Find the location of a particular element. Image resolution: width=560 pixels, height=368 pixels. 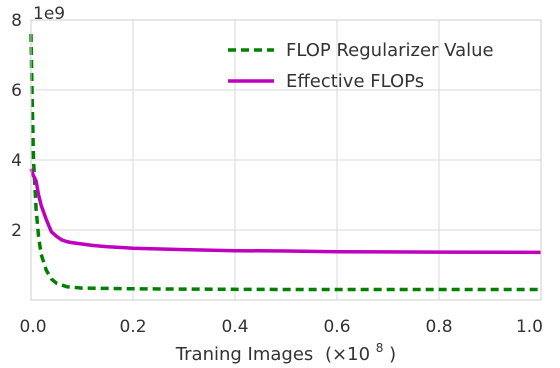

x-axis-unit-close: ) is located at coordinates (392, 354).